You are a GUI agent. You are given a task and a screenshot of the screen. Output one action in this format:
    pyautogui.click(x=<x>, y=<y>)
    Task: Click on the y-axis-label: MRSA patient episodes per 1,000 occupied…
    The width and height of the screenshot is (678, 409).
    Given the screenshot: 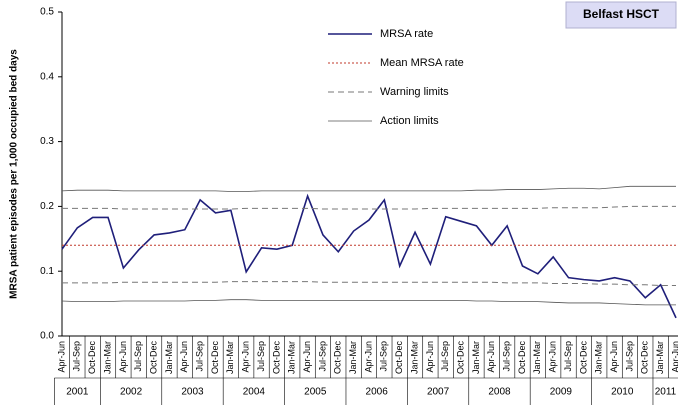 What is the action you would take?
    pyautogui.click(x=14, y=174)
    